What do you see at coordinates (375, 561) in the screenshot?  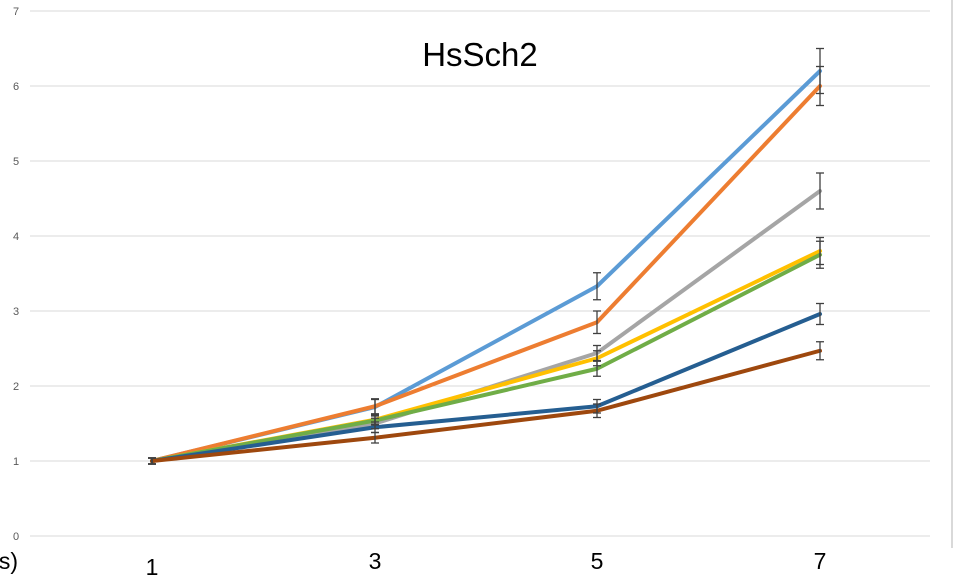 I see `x-tick-label: 3` at bounding box center [375, 561].